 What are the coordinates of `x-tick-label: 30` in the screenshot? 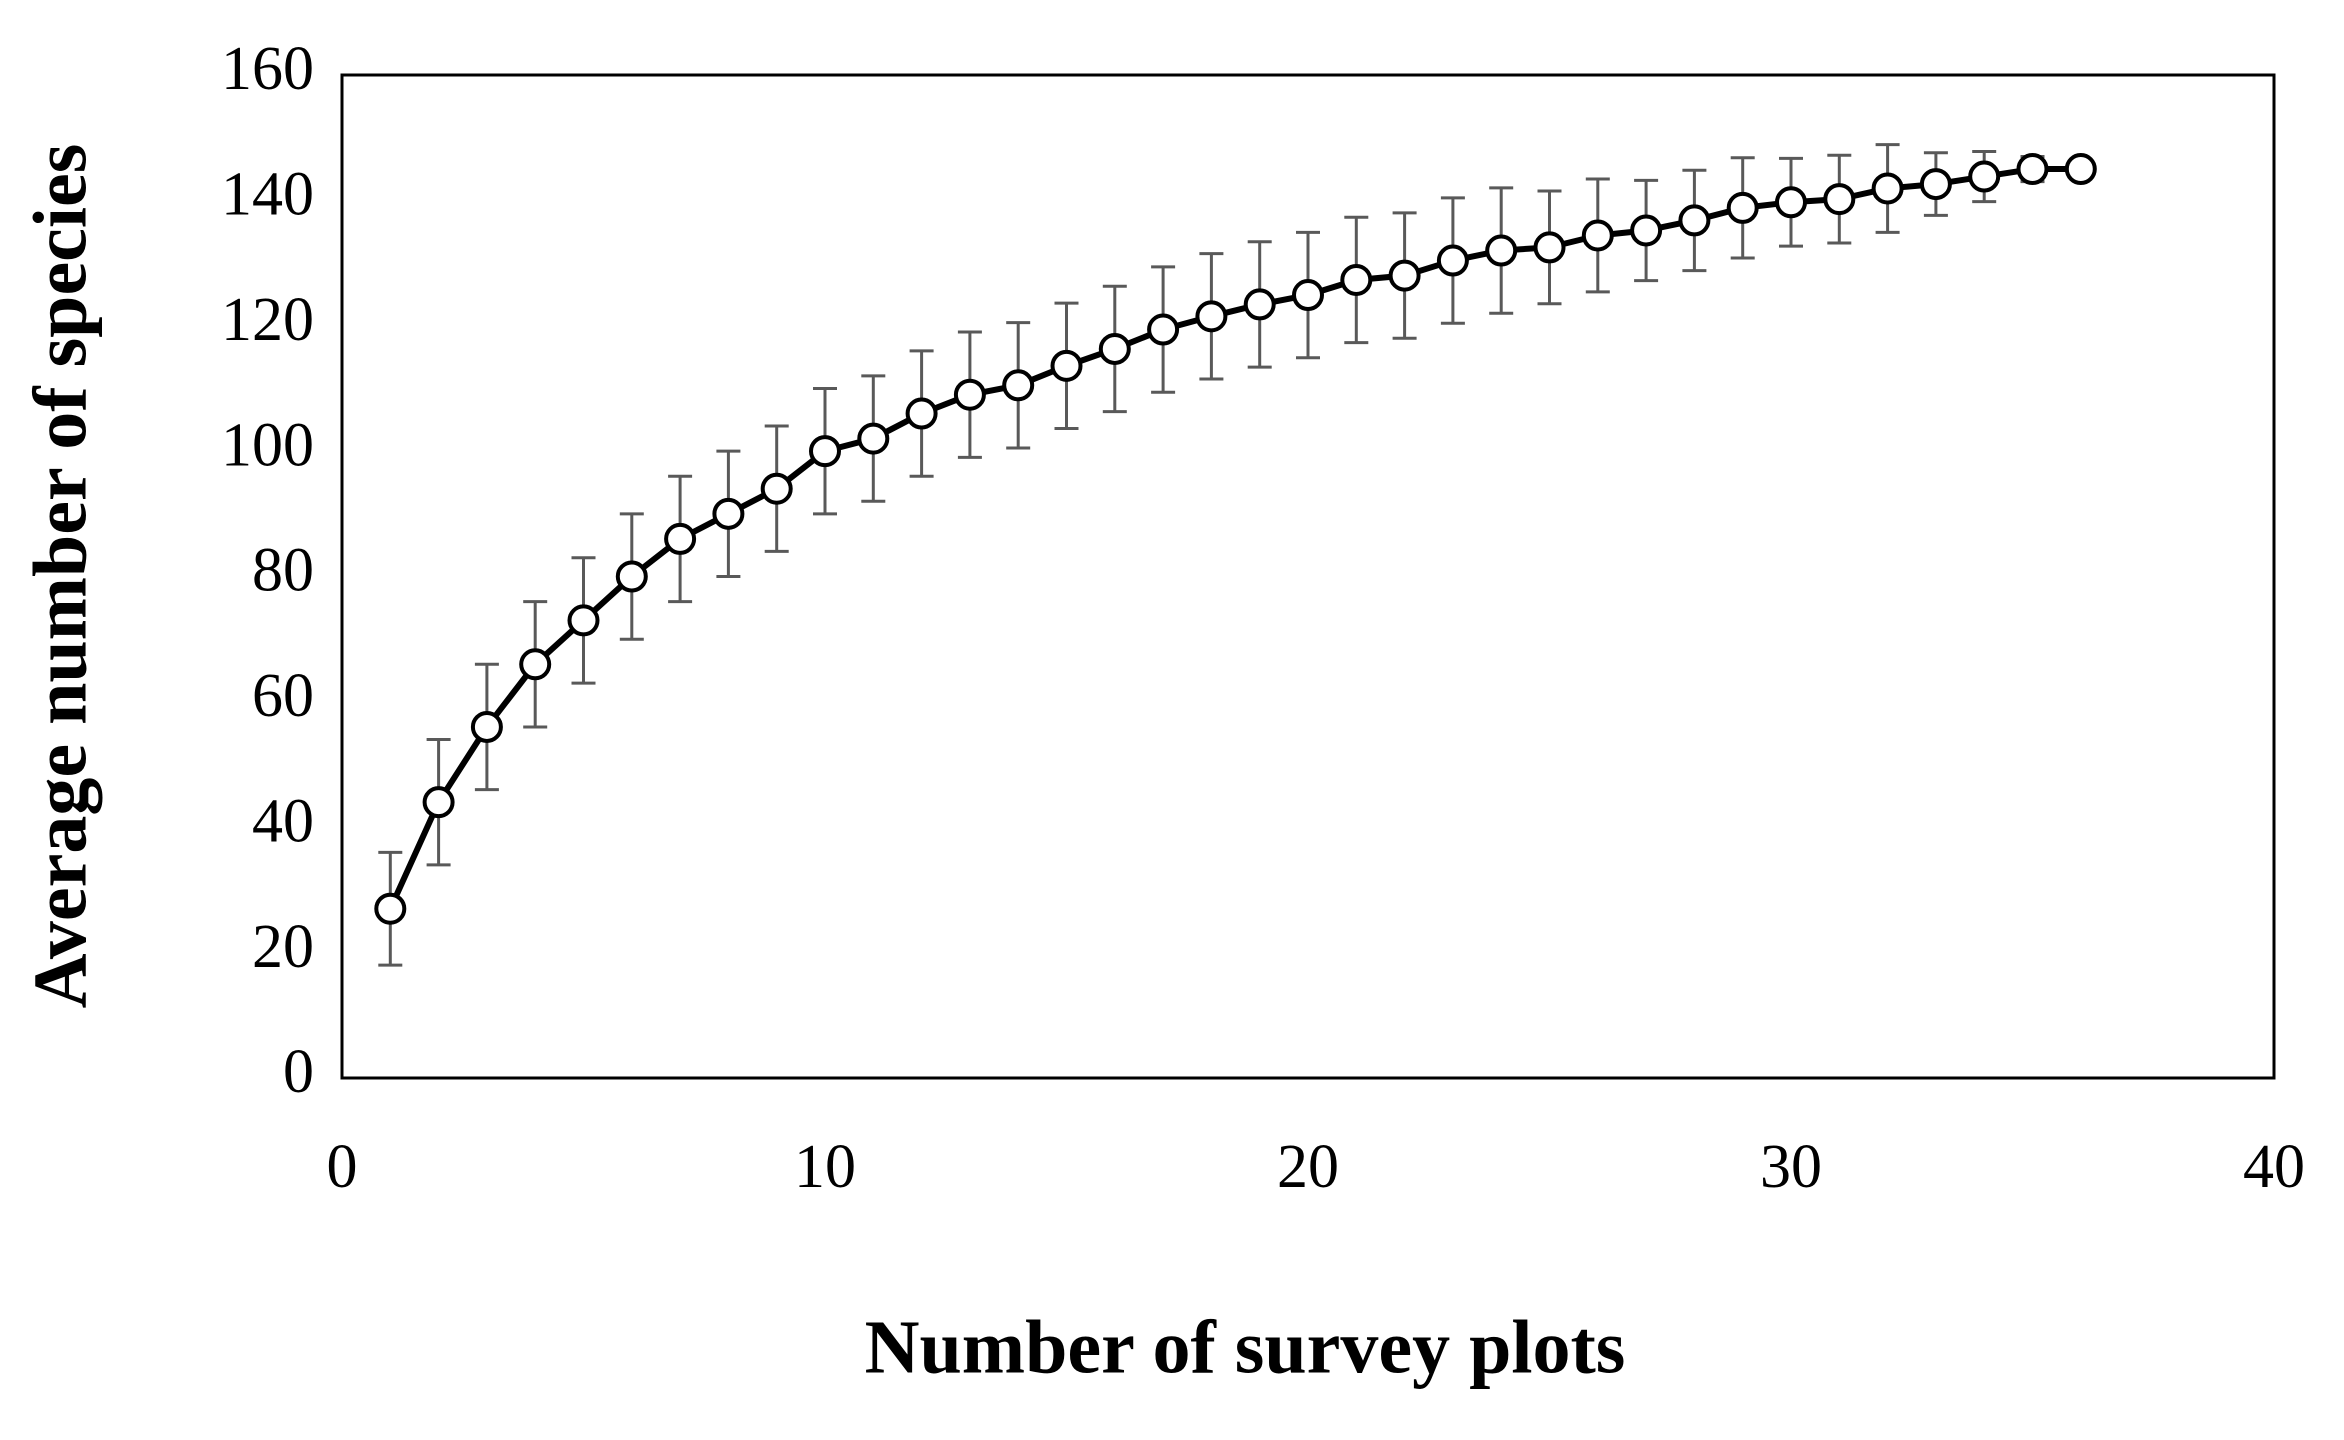 It's located at (1791, 1167).